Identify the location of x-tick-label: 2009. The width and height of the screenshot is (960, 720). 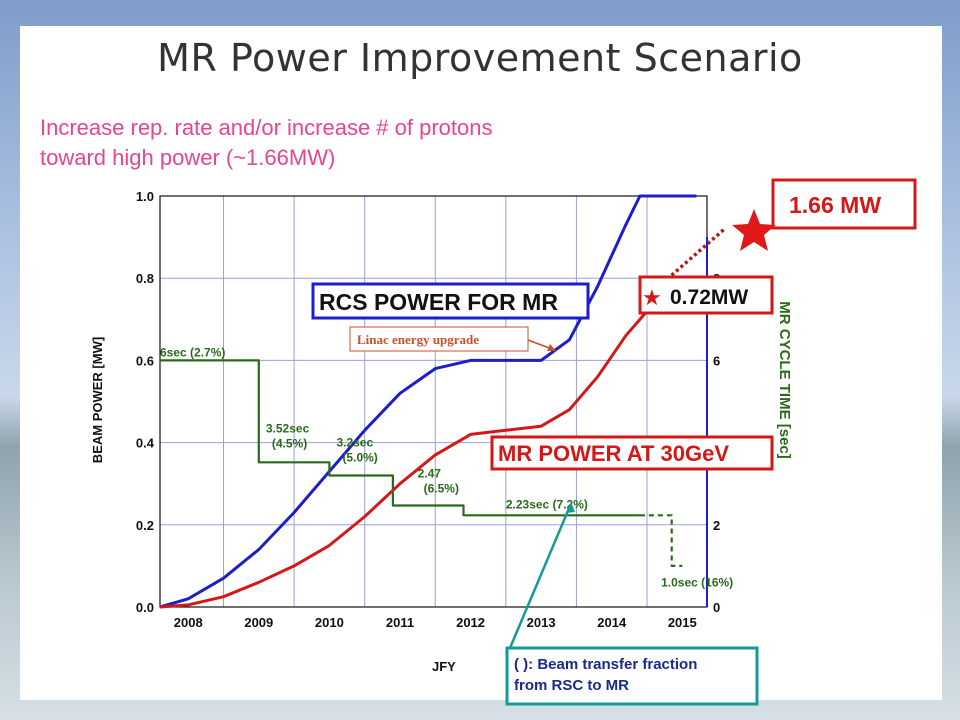
(258, 622).